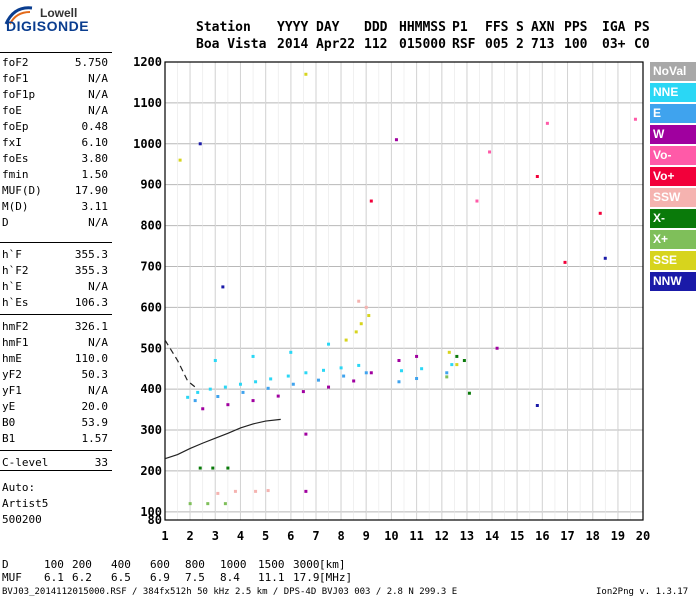 This screenshot has height=600, width=700. What do you see at coordinates (614, 44) in the screenshot?
I see `header-value: 03+` at bounding box center [614, 44].